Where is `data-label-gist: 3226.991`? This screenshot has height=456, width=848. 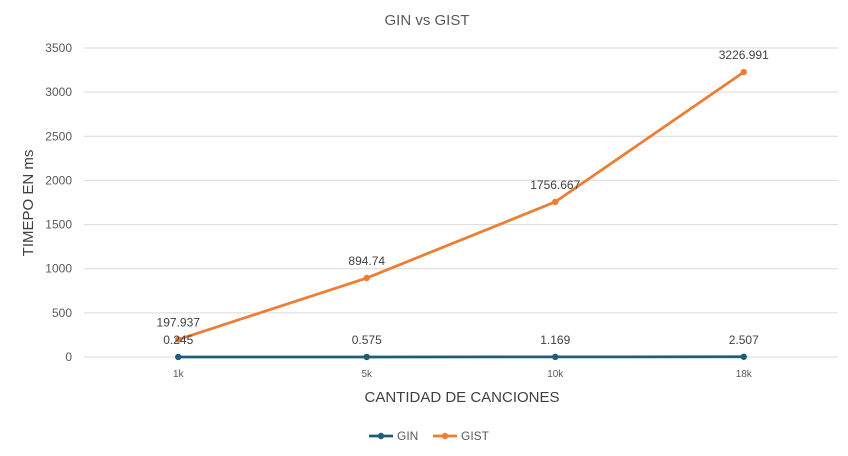 data-label-gist: 3226.991 is located at coordinates (744, 55).